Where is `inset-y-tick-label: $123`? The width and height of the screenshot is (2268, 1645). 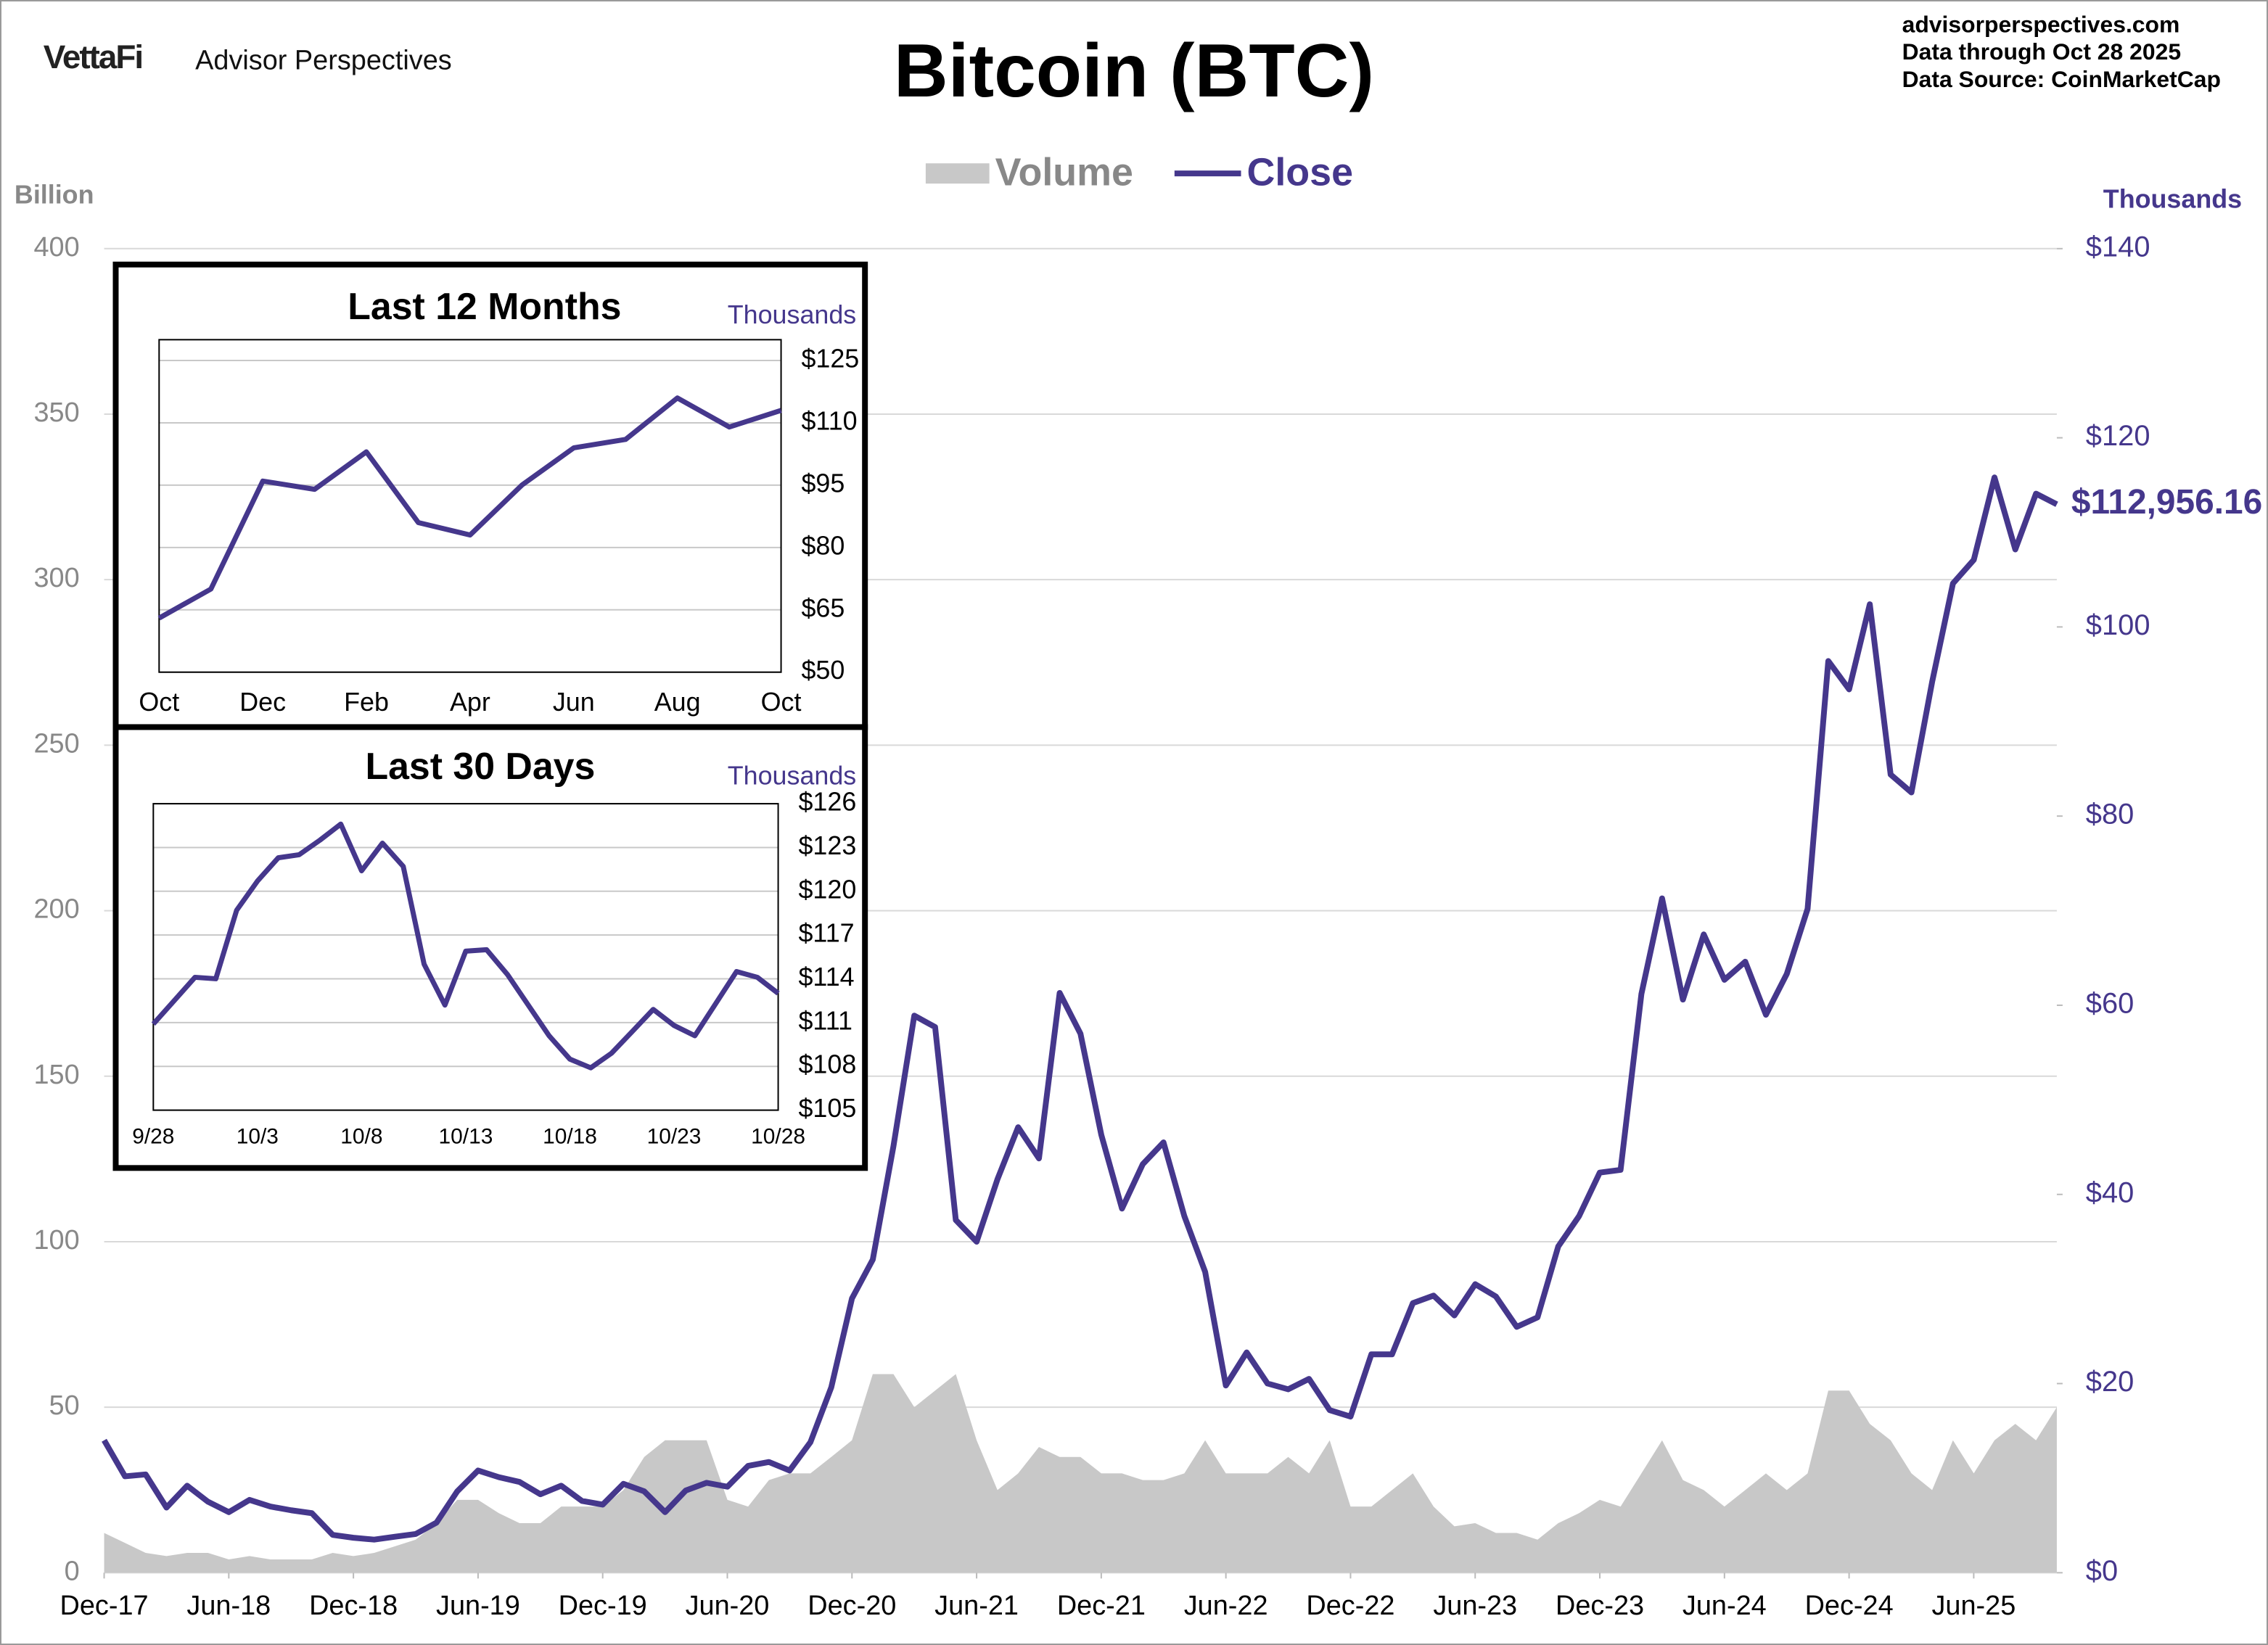
inset-y-tick-label: $123 is located at coordinates (827, 845).